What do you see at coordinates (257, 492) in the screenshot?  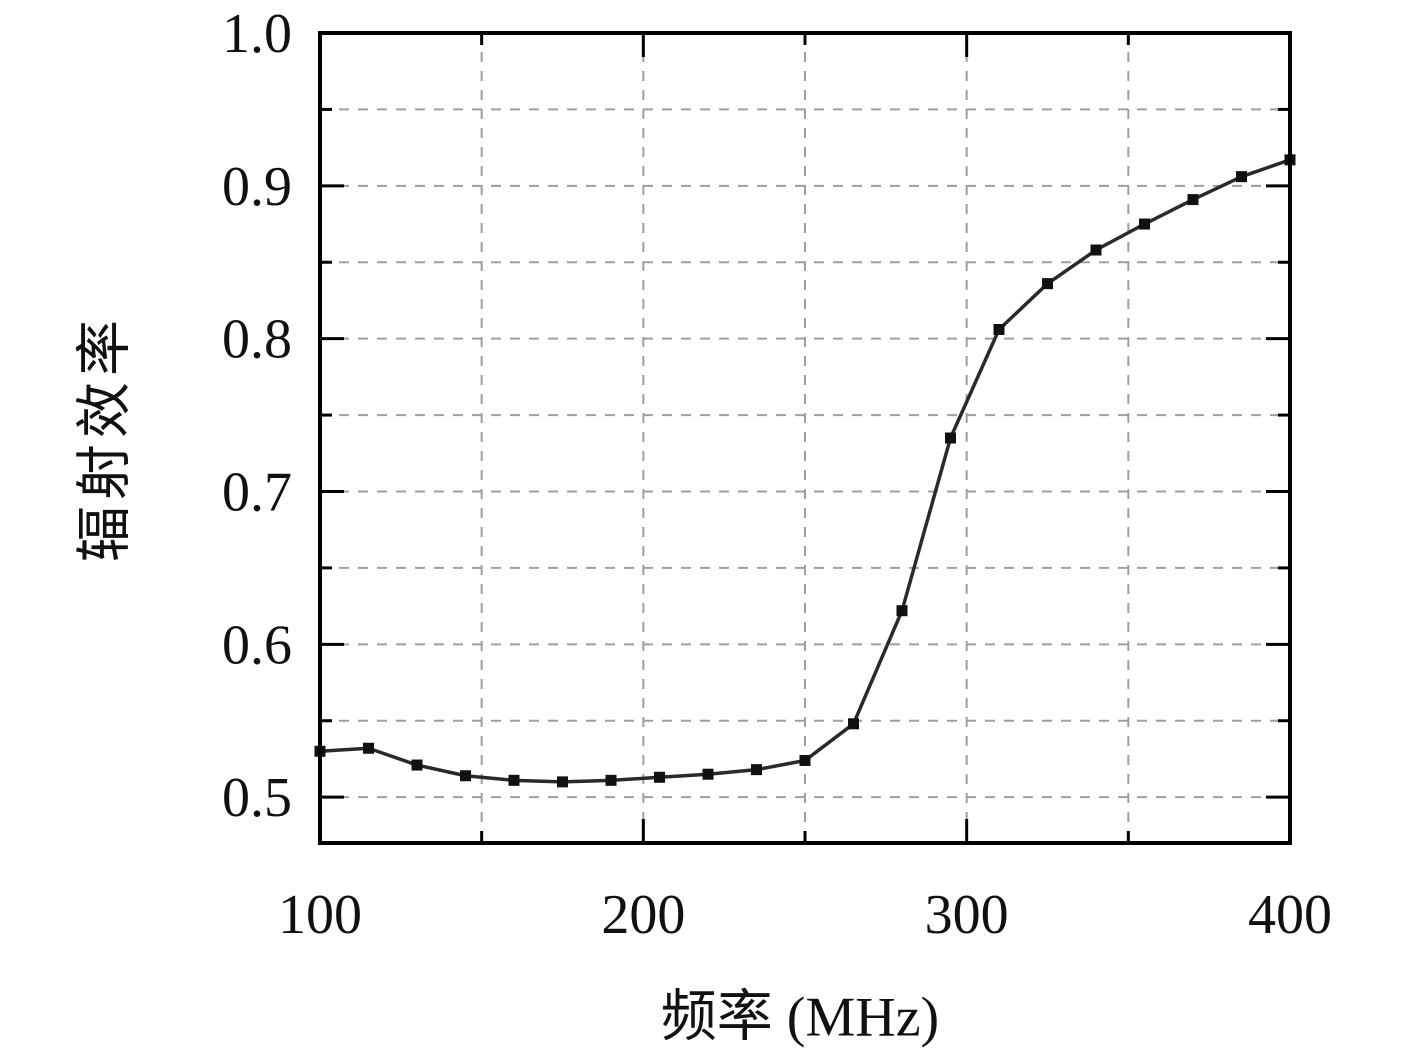 I see `y-tick-label: 0.7` at bounding box center [257, 492].